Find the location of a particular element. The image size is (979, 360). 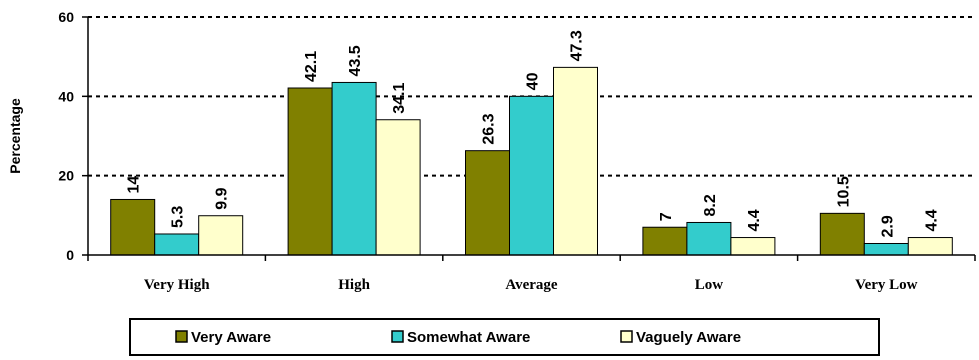

legend-label-very-aware: Very Aware is located at coordinates (231, 337).